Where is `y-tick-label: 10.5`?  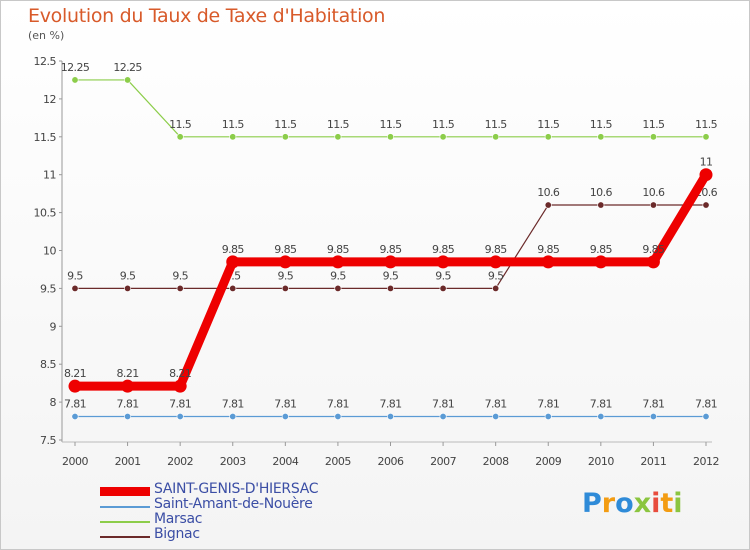 y-tick-label: 10.5 is located at coordinates (45, 213).